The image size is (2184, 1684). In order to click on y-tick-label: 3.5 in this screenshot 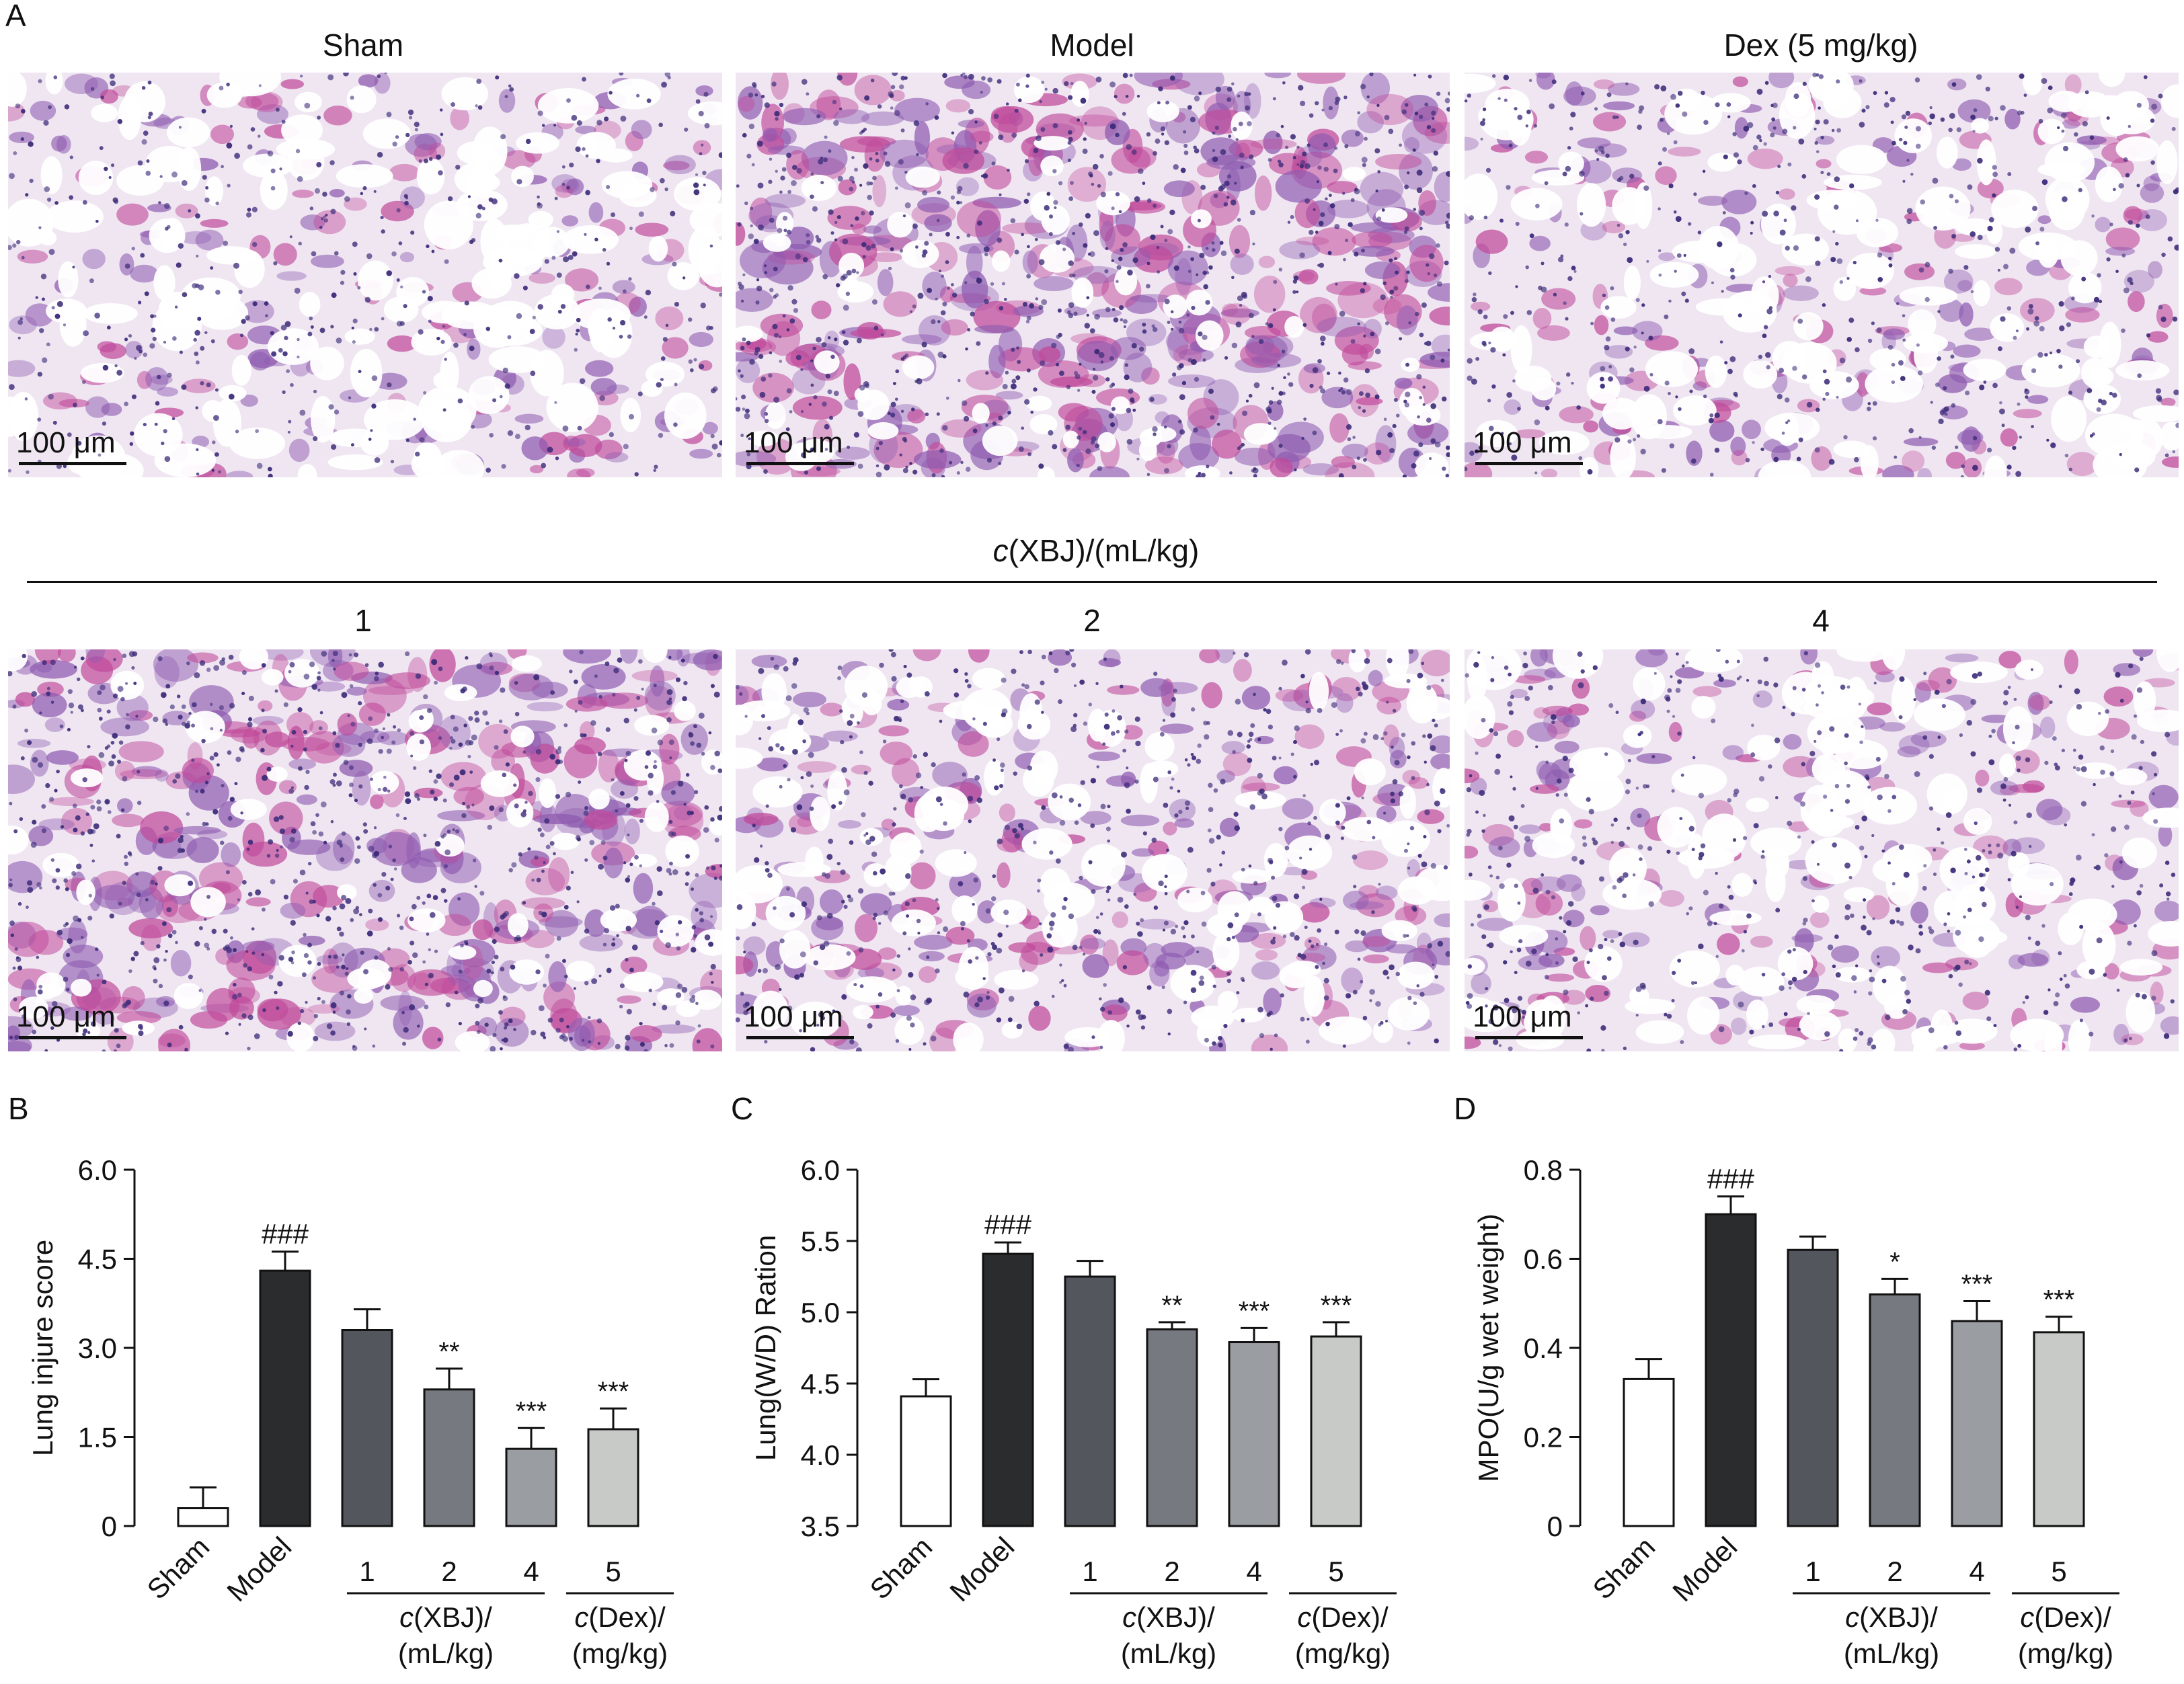, I will do `click(820, 1526)`.